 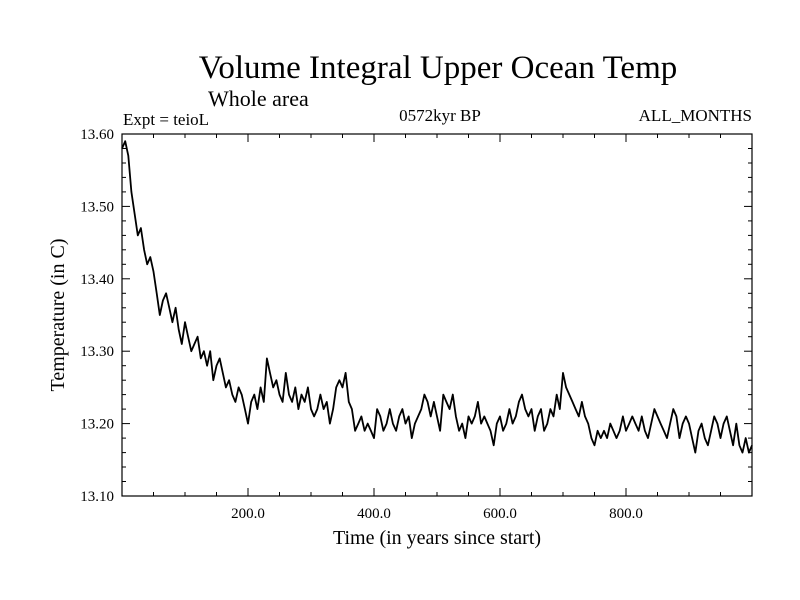 I want to click on months-label: ALL_MONTHS, so click(x=695, y=115).